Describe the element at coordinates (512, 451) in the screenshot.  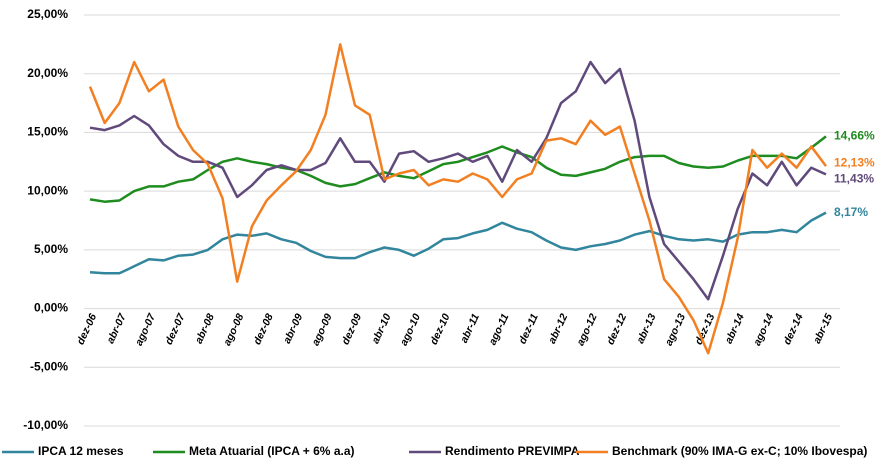
I see `legend-label: Rendimento PREVIMPA` at that location.